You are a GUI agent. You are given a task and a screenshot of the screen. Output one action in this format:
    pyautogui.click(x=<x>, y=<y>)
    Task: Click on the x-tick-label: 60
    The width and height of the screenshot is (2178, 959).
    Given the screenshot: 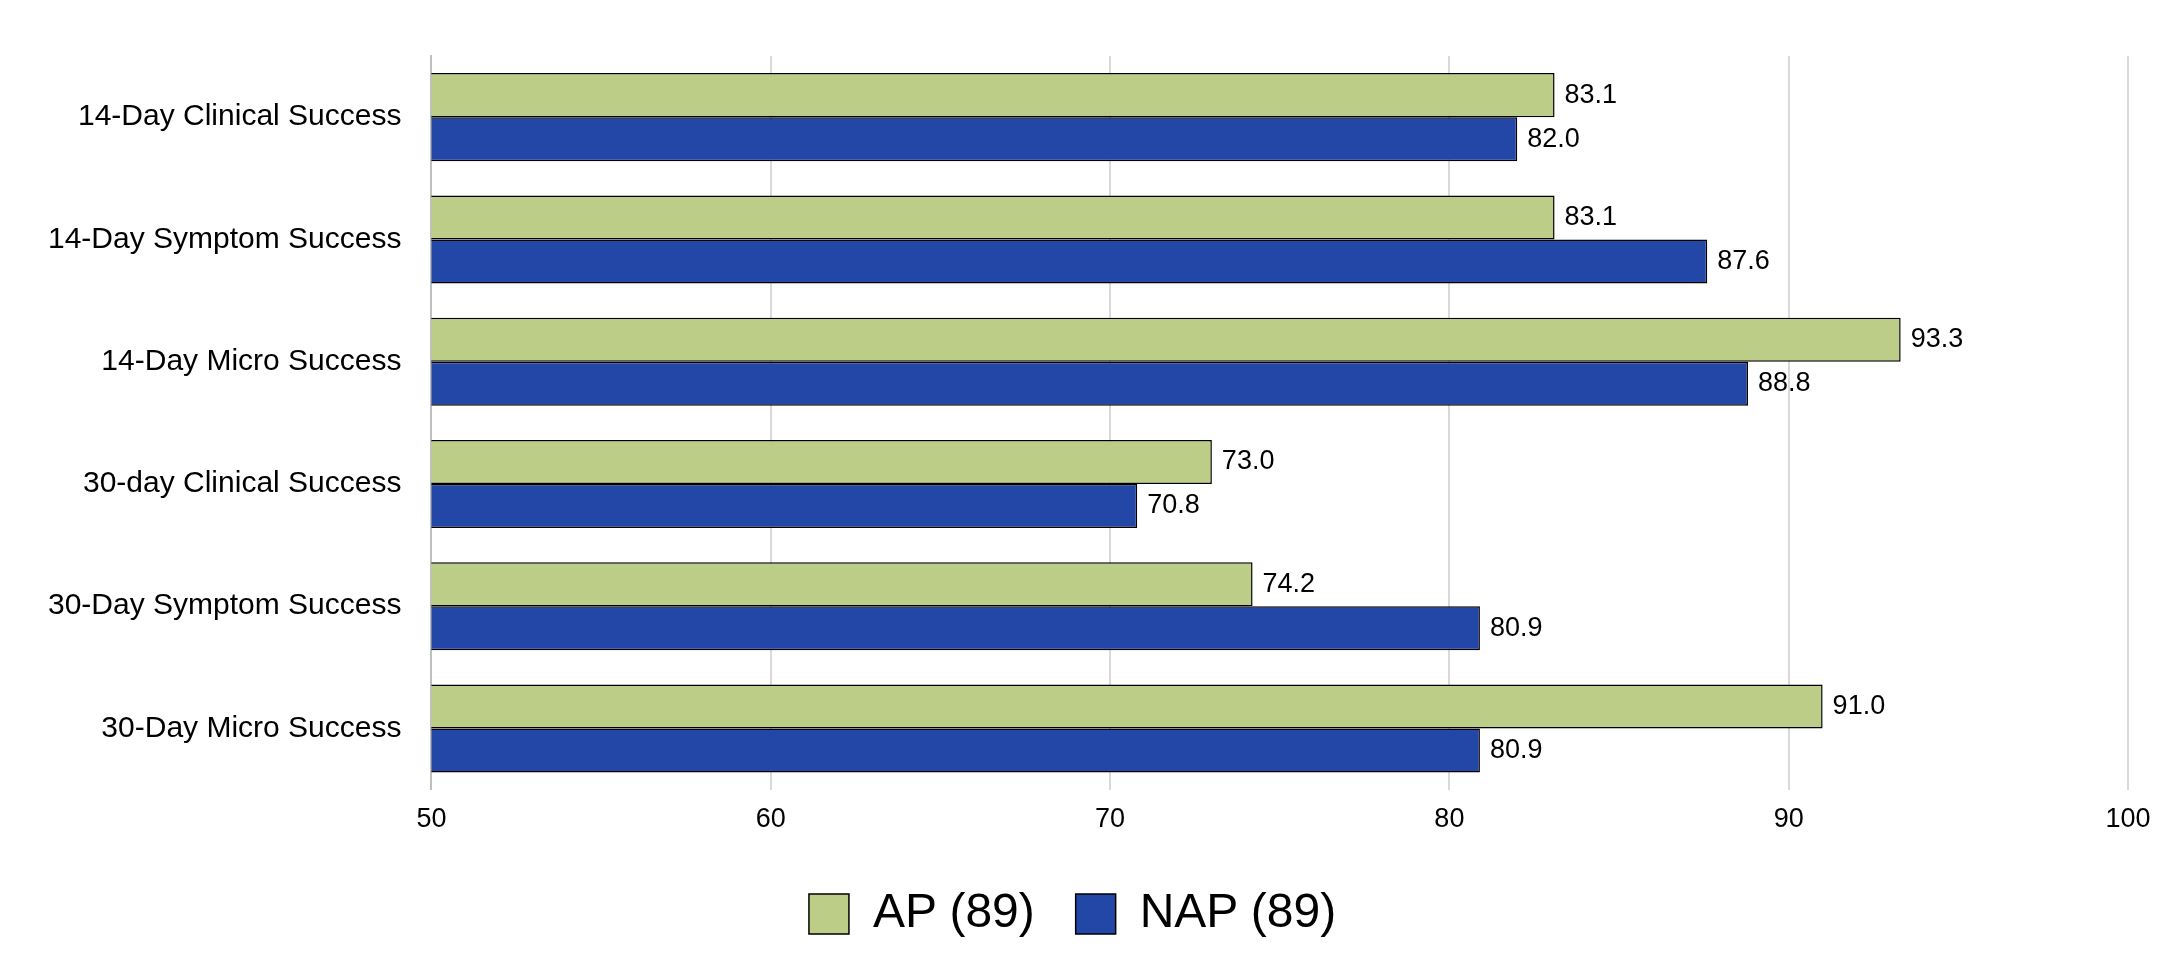 What is the action you would take?
    pyautogui.click(x=770, y=818)
    